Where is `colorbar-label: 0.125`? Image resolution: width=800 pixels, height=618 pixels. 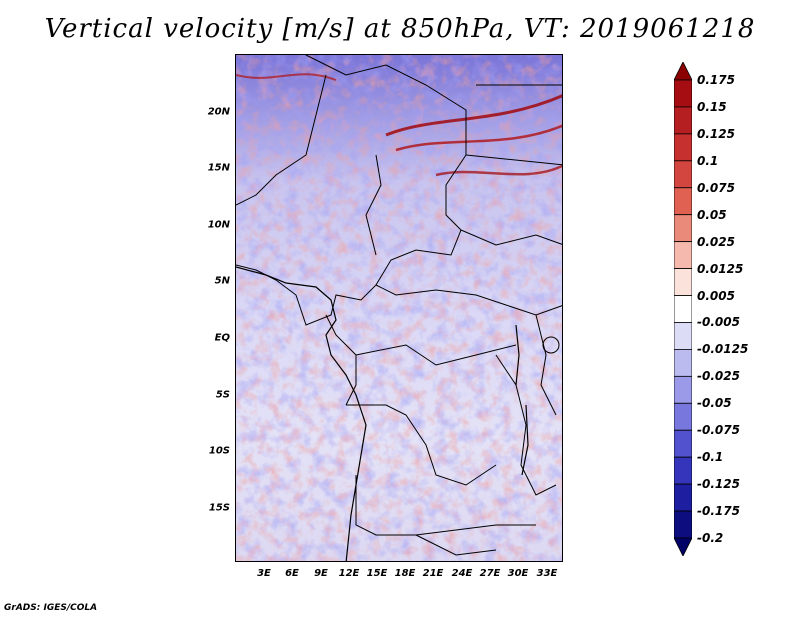 colorbar-label: 0.125 is located at coordinates (716, 133).